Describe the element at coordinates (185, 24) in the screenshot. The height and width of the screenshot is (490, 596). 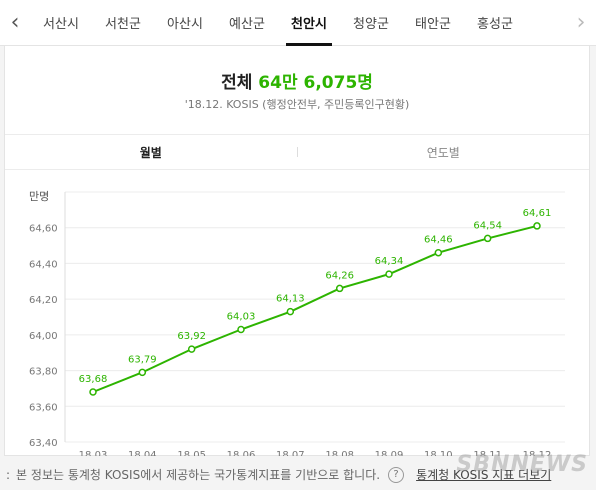
I see `tab-region-2: 아산시` at that location.